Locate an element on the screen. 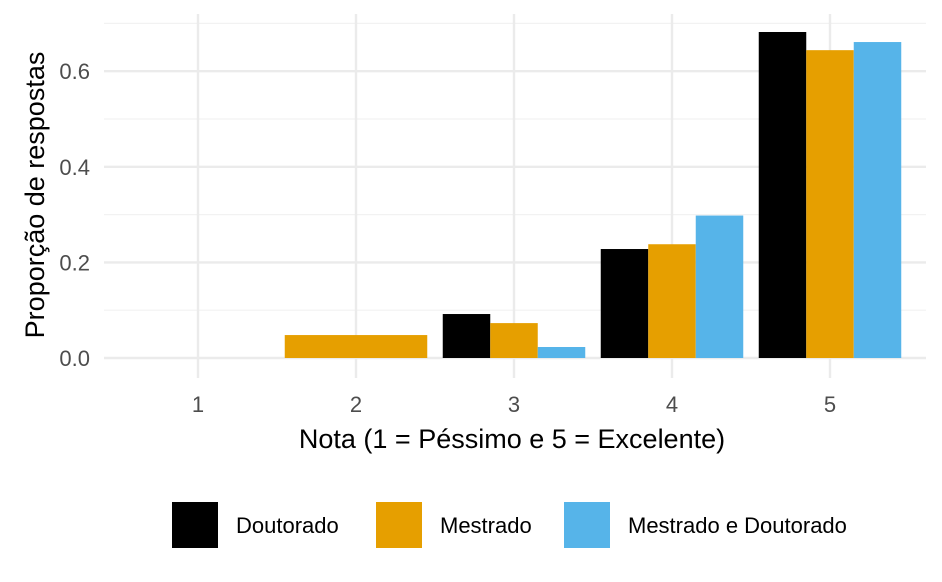 This screenshot has height=582, width=942. legend-item: Mestrado e Doutorado is located at coordinates (705, 525).